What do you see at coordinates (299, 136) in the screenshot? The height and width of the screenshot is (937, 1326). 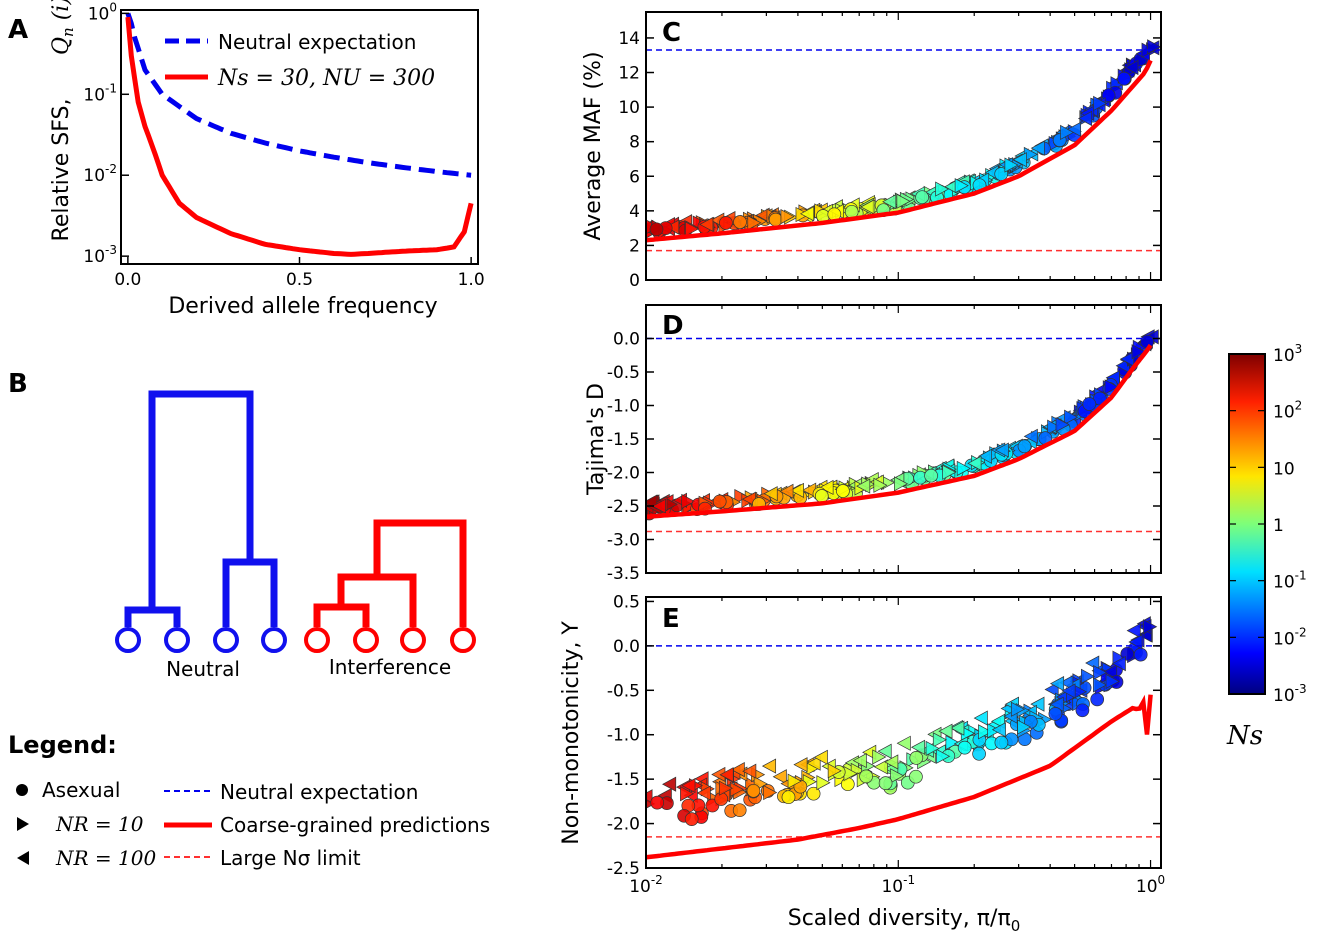 I see `panel-a-interference-curve` at bounding box center [299, 136].